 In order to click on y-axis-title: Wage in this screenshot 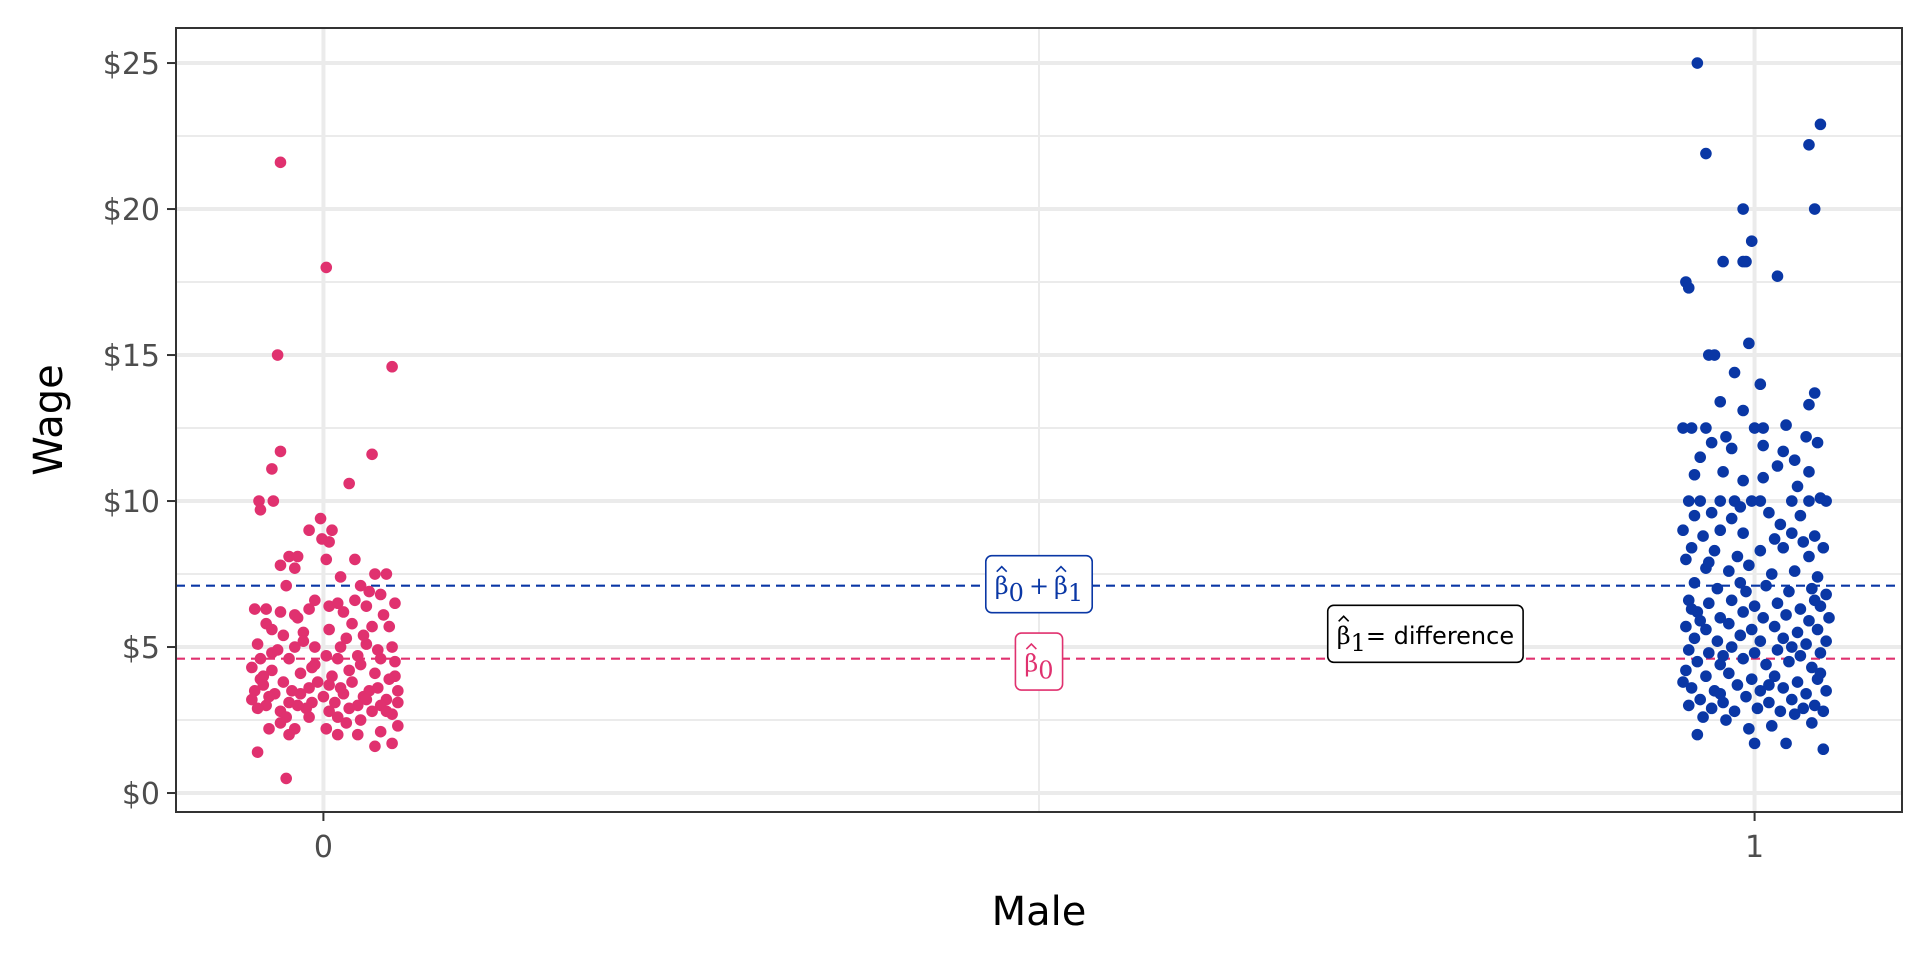, I will do `click(49, 420)`.